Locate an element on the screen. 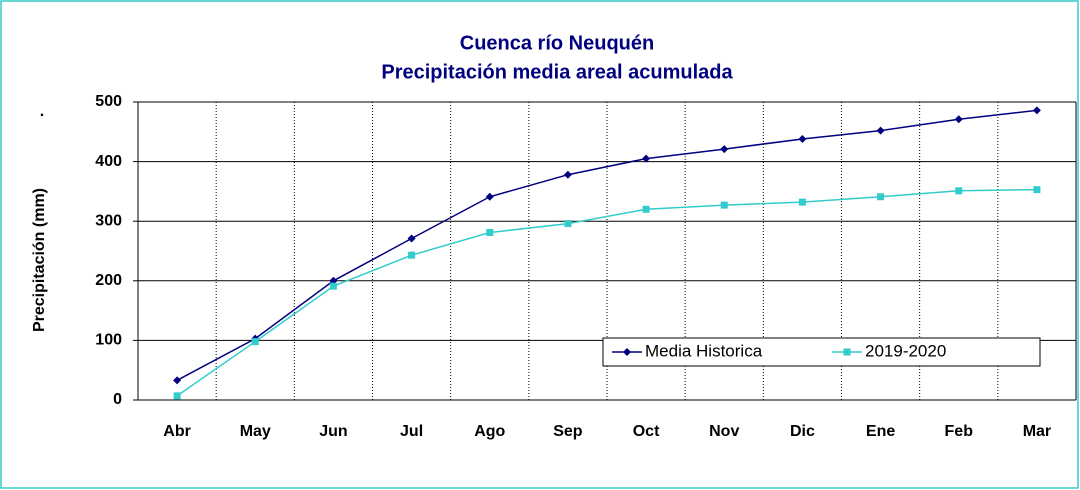 The image size is (1080, 490). x-tick-label: Sep is located at coordinates (568, 431).